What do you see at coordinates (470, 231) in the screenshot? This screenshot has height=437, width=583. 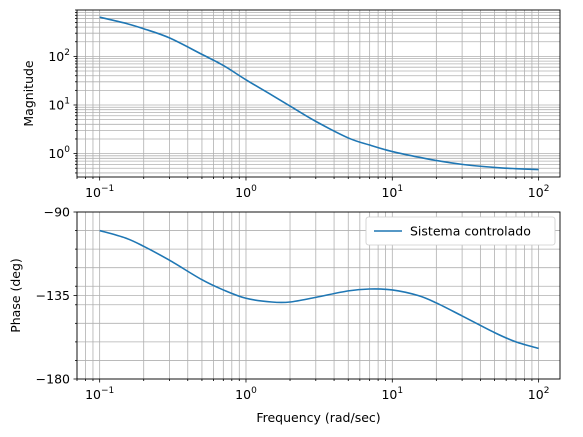 I see `legend-label: Sistema controlado` at bounding box center [470, 231].